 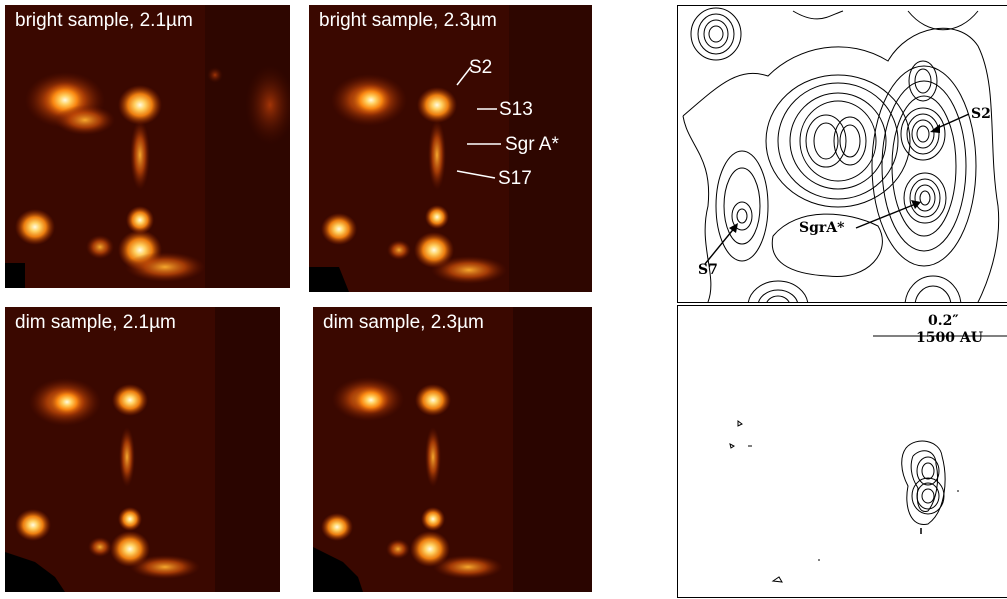 What do you see at coordinates (104, 21) in the screenshot?
I see `panel-title: bright sample, 2.1µm` at bounding box center [104, 21].